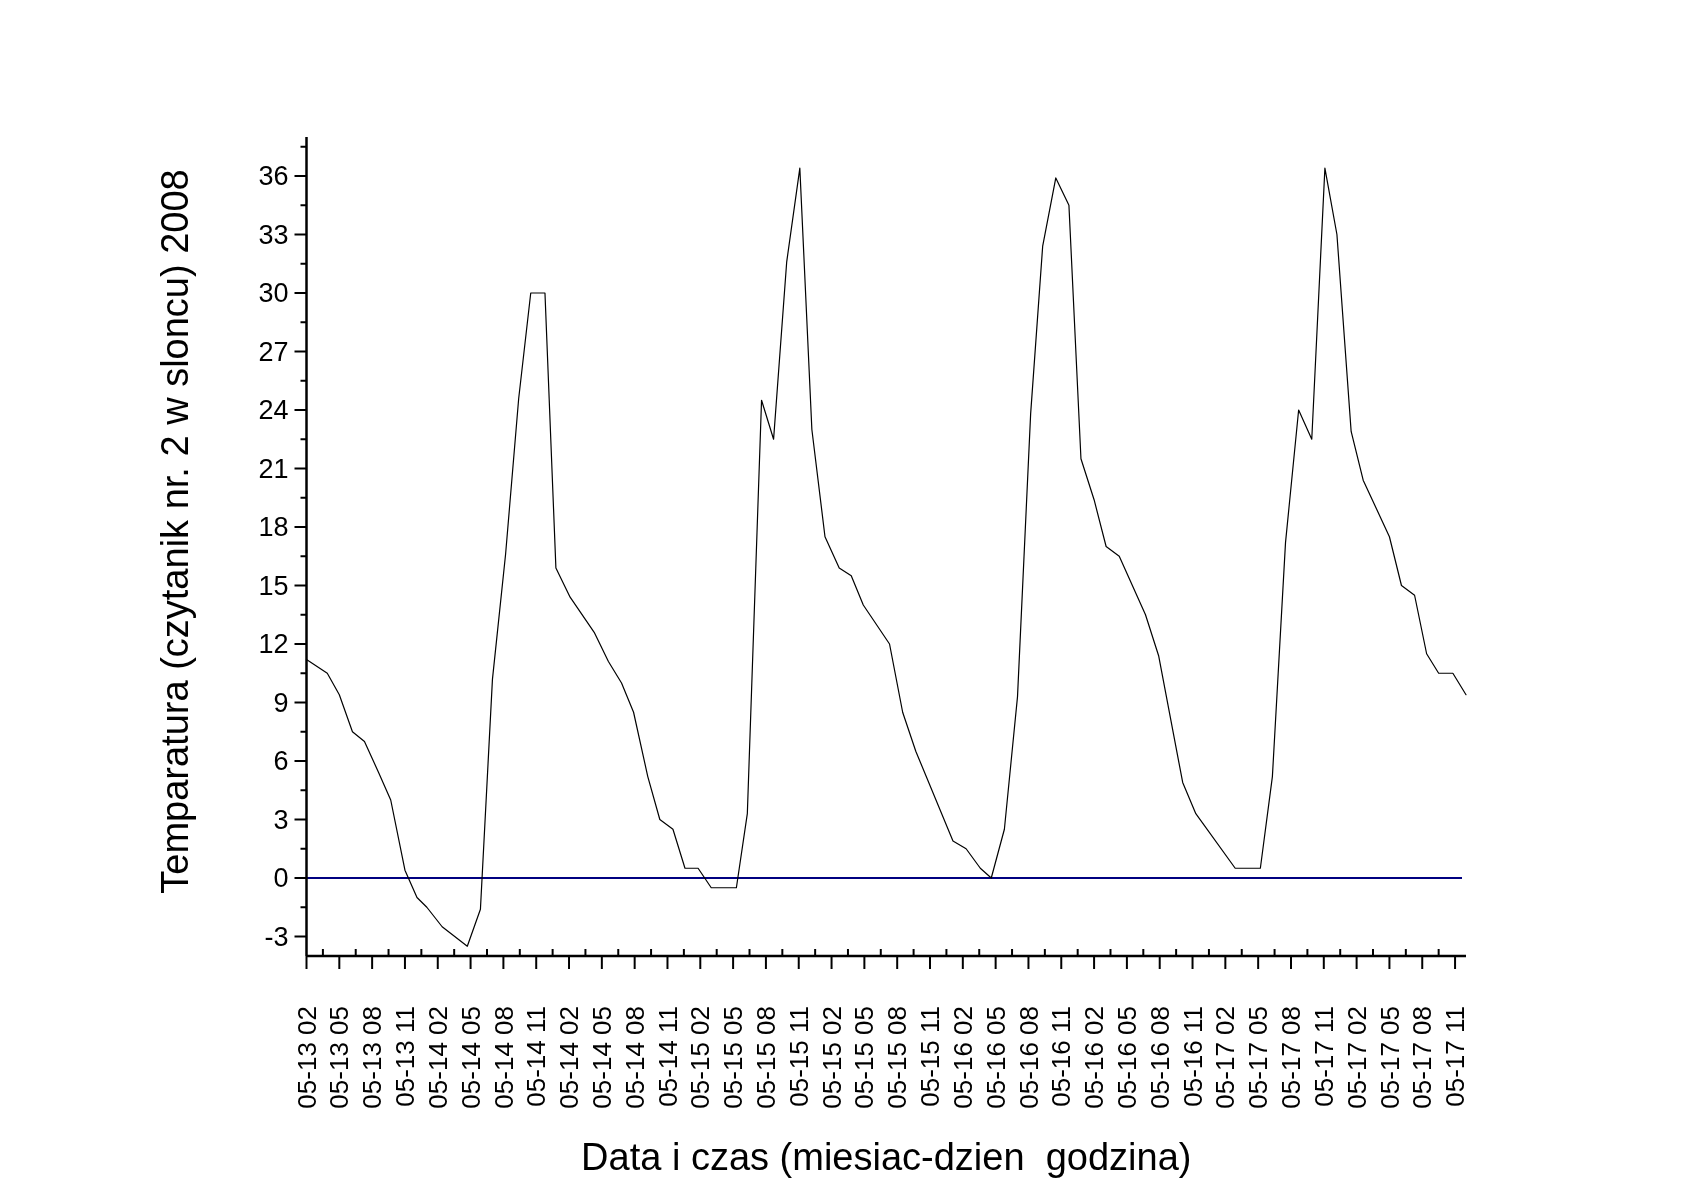 This screenshot has height=1184, width=1704. Describe the element at coordinates (281, 819) in the screenshot. I see `y-tick-label: 3` at that location.